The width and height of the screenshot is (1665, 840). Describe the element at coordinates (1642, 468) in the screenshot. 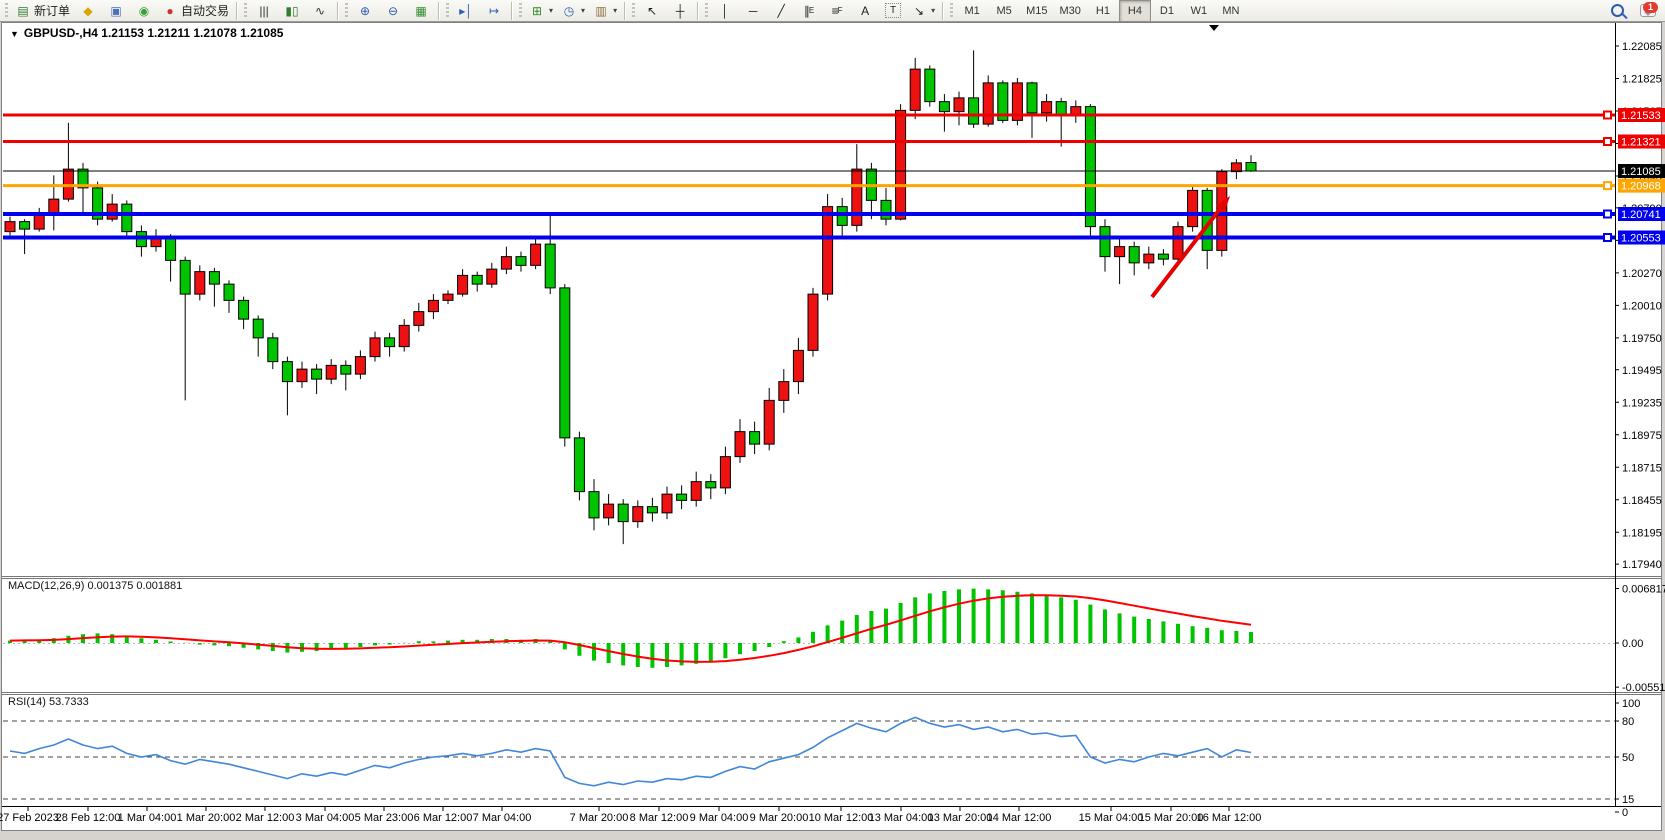

I see `svg-text: 1.18715` at that location.